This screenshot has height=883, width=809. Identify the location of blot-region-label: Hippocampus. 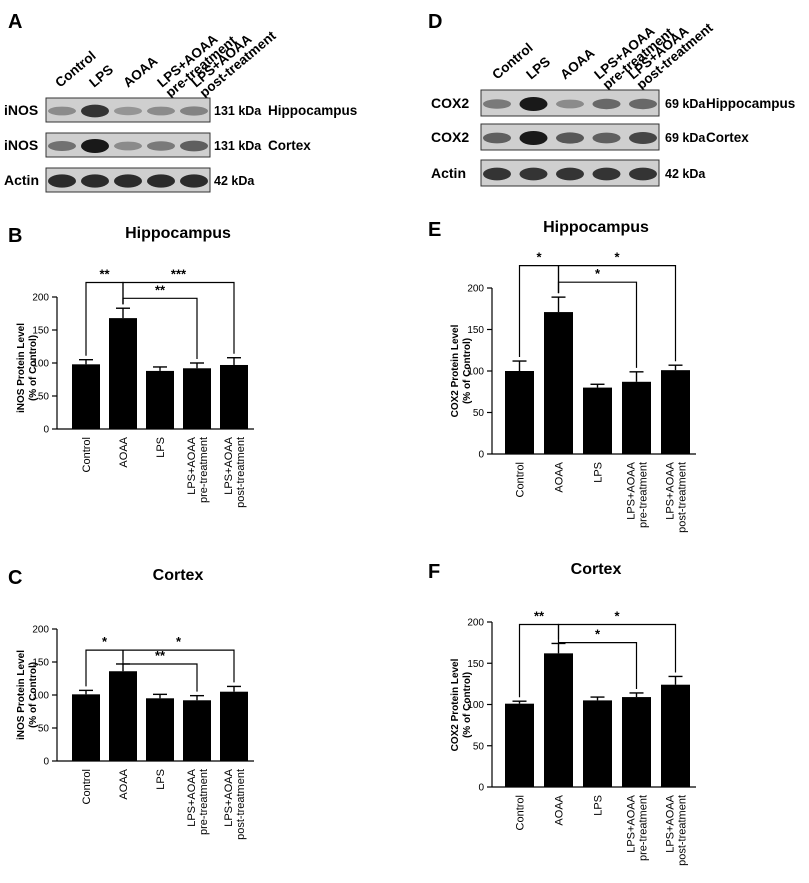
(750, 103).